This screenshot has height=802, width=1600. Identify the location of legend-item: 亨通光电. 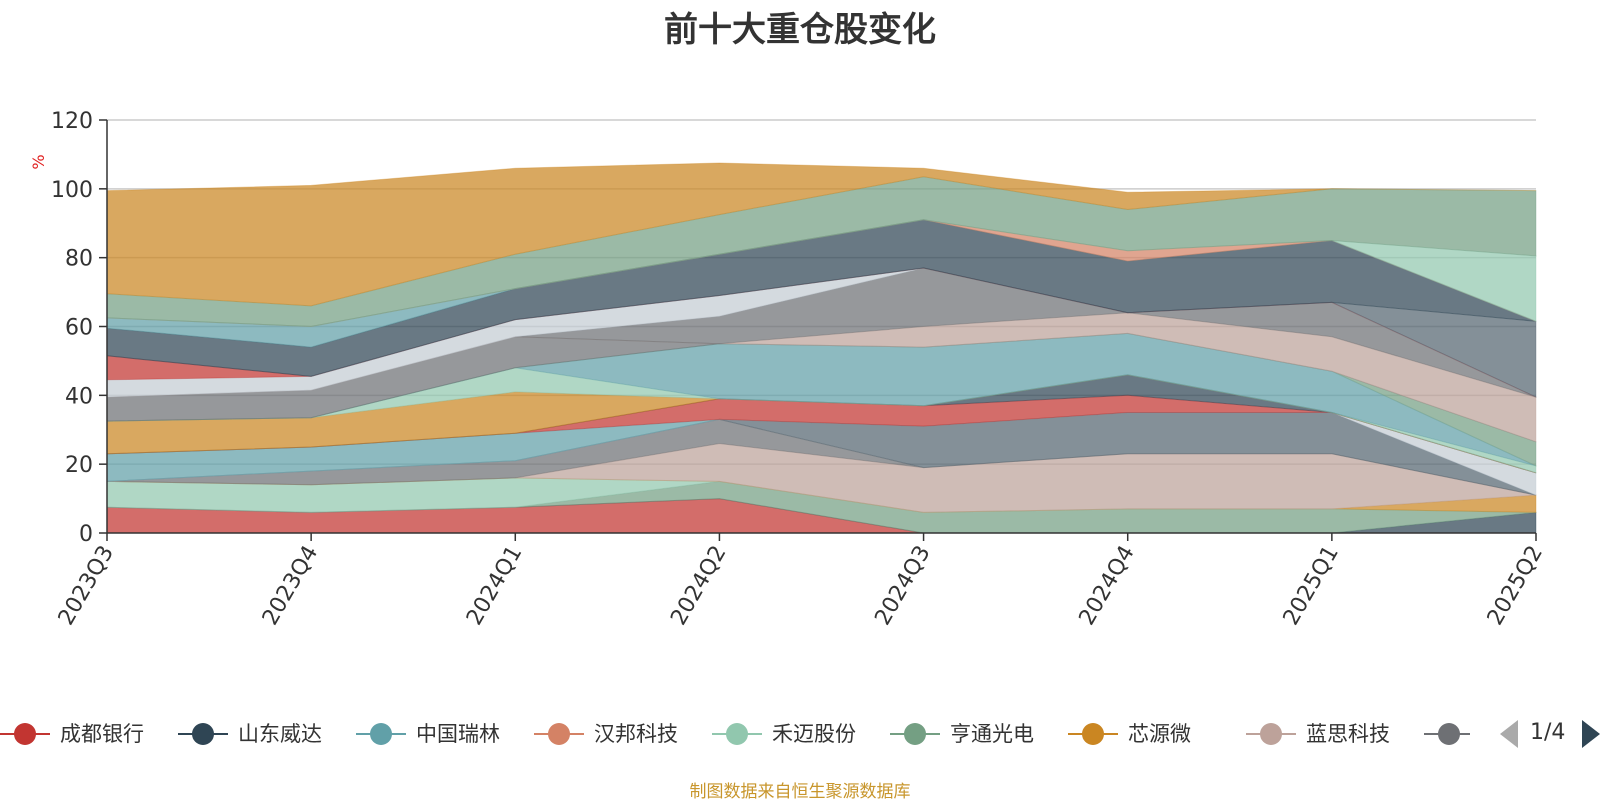
(975, 734).